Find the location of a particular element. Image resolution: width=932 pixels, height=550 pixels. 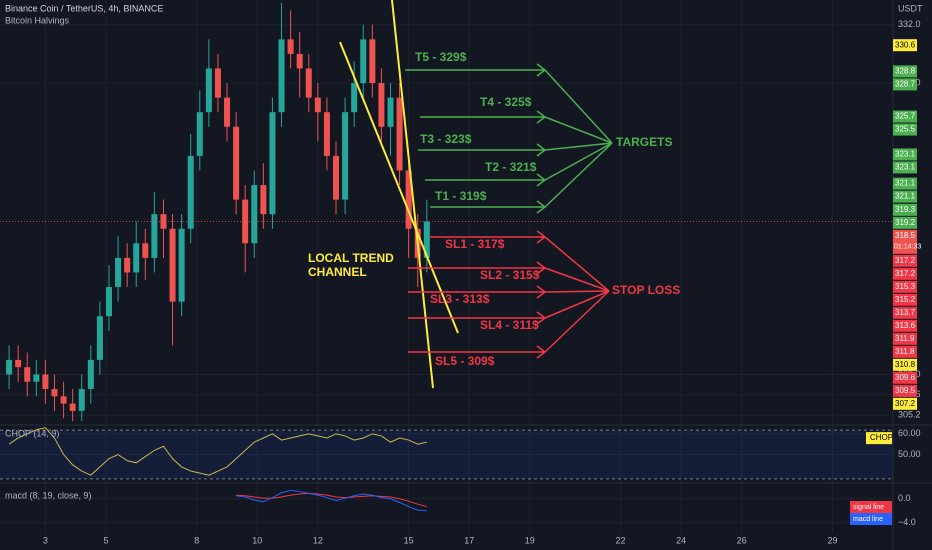

x-tick-label: 5 is located at coordinates (105, 540).